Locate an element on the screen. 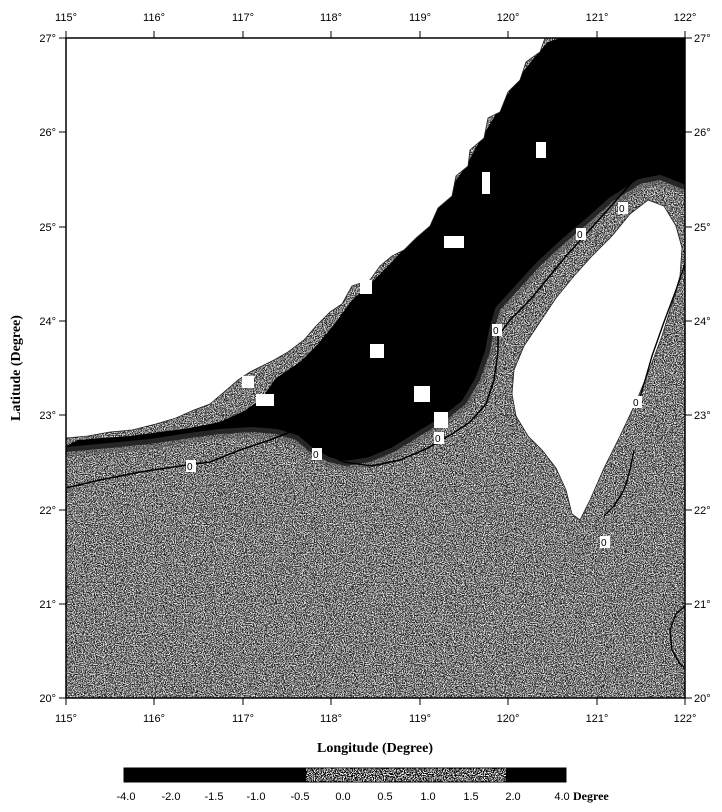  y-tick-label-right: 22° is located at coordinates (702, 511).